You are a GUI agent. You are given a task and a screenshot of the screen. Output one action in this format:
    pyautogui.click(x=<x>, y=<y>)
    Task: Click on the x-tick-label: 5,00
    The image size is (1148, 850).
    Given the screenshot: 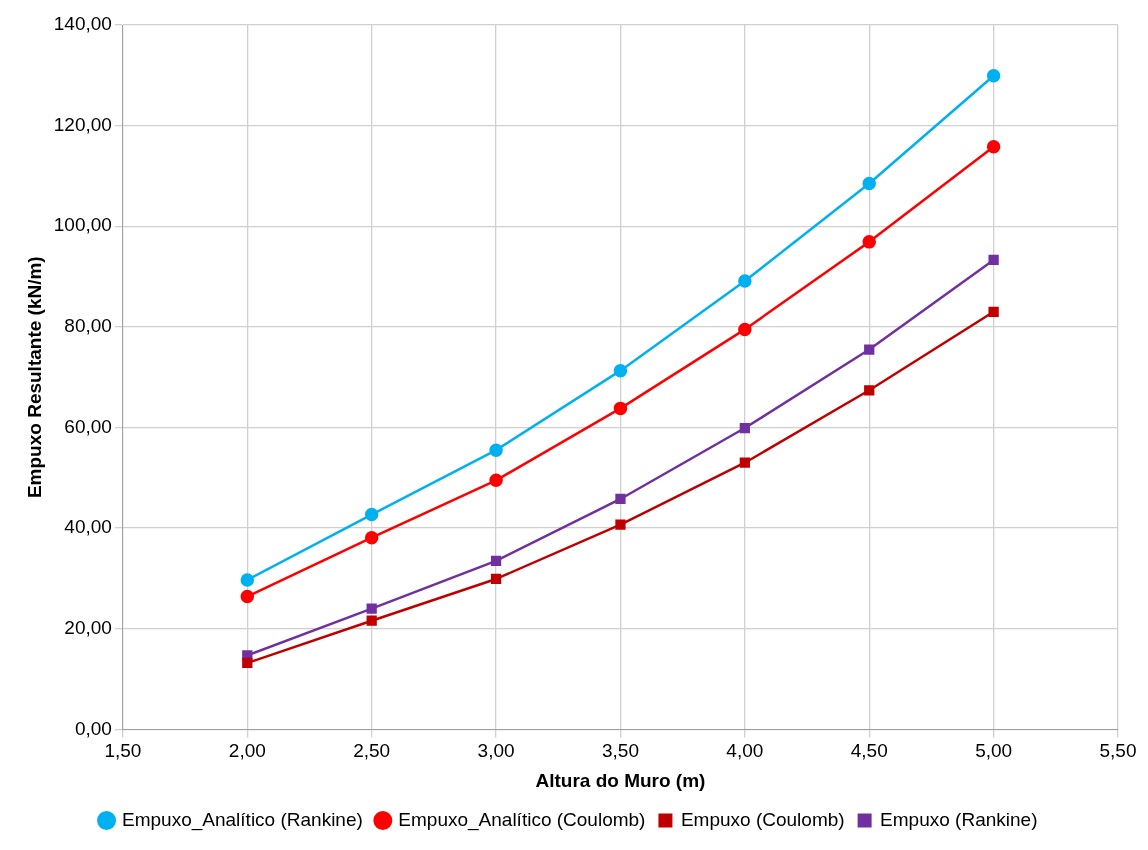 What is the action you would take?
    pyautogui.click(x=994, y=751)
    